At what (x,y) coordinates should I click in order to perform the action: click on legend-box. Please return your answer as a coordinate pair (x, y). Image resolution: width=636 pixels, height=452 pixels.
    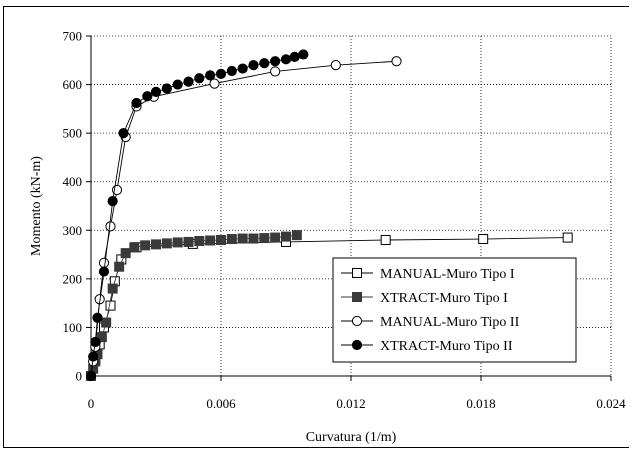
    Looking at the image, I should click on (454, 310).